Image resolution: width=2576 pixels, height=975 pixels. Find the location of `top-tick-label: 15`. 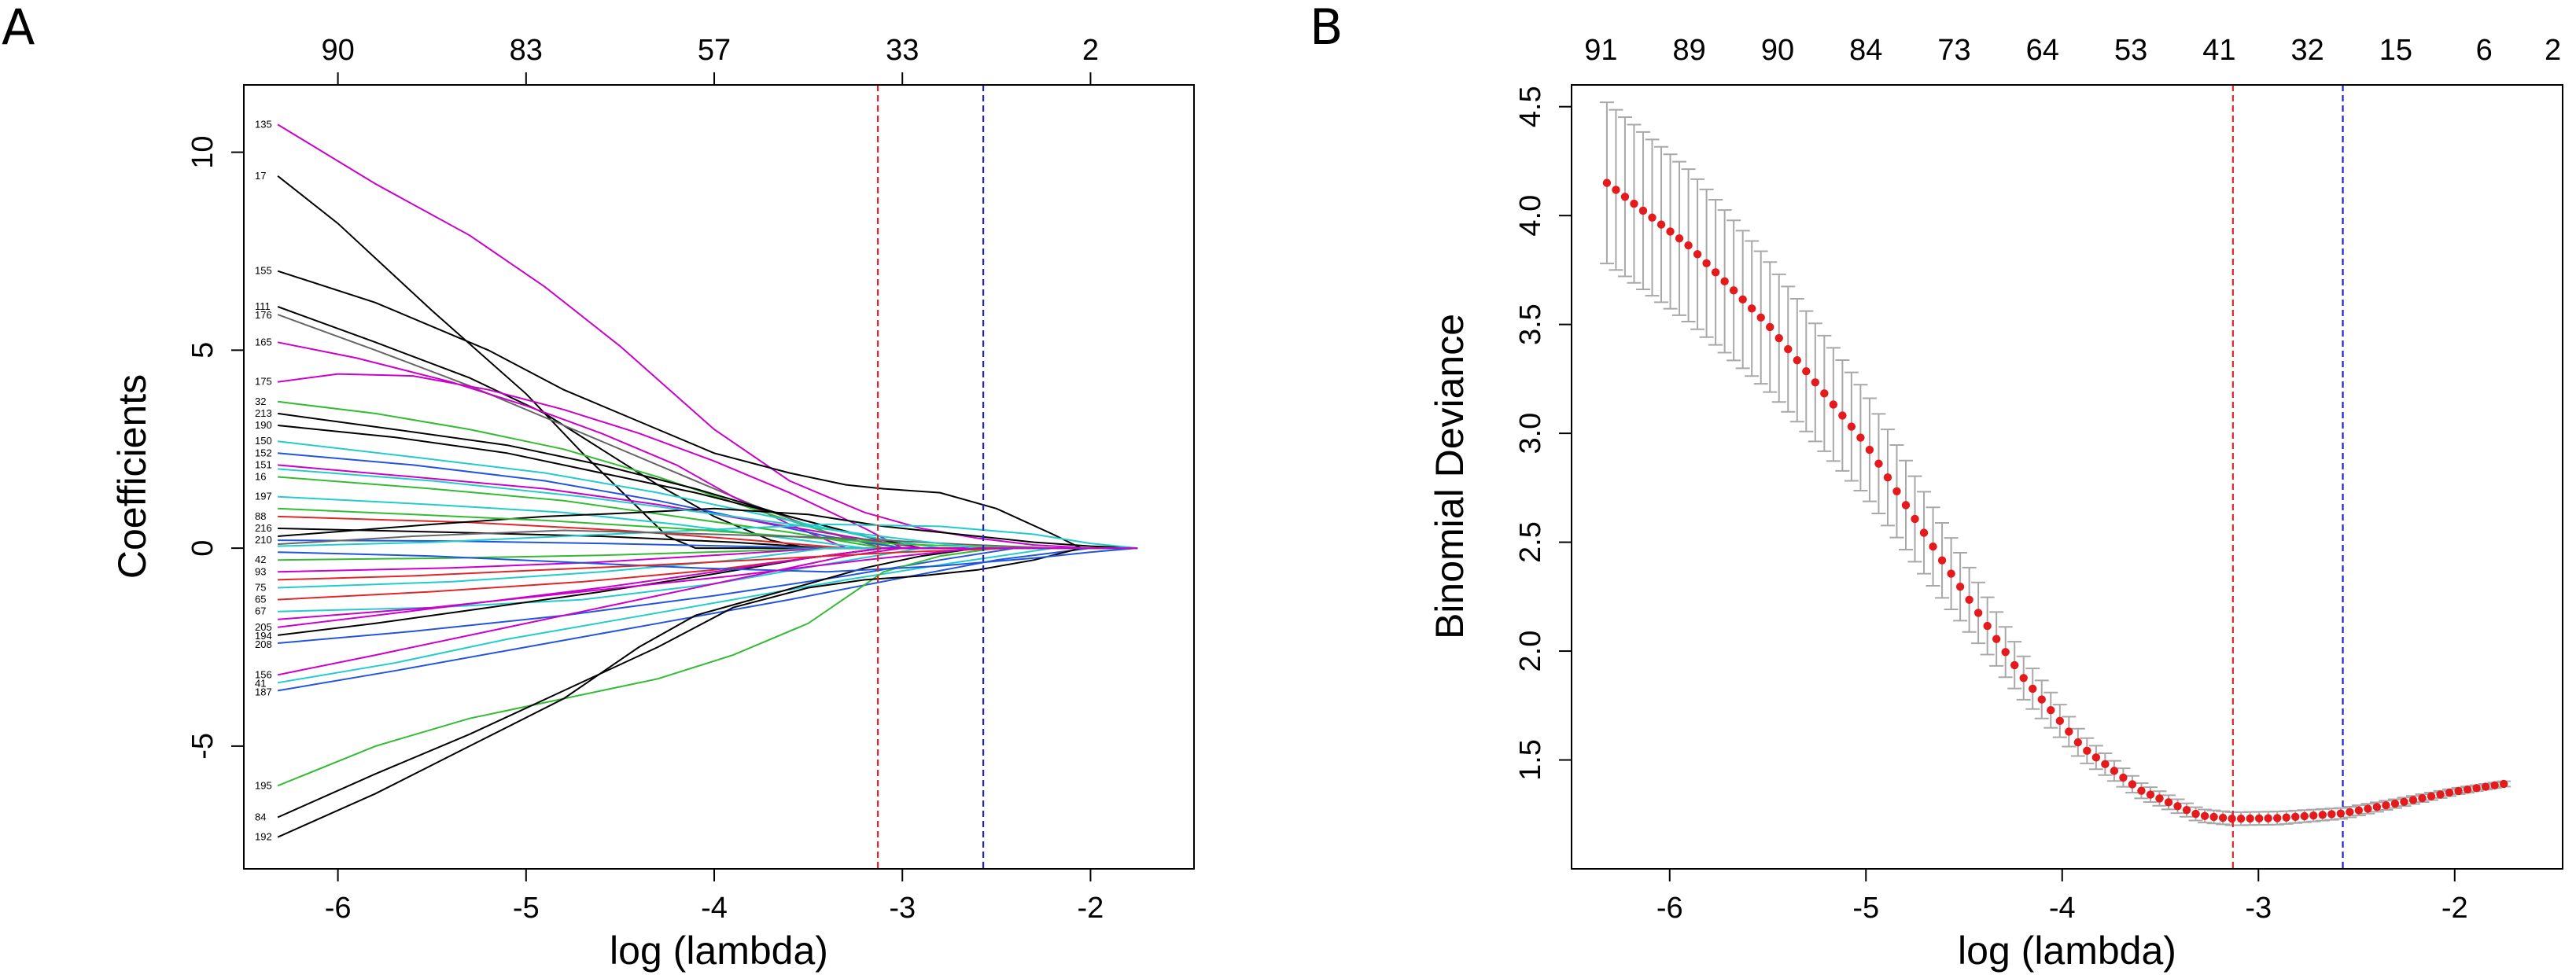

top-tick-label: 15 is located at coordinates (2395, 50).